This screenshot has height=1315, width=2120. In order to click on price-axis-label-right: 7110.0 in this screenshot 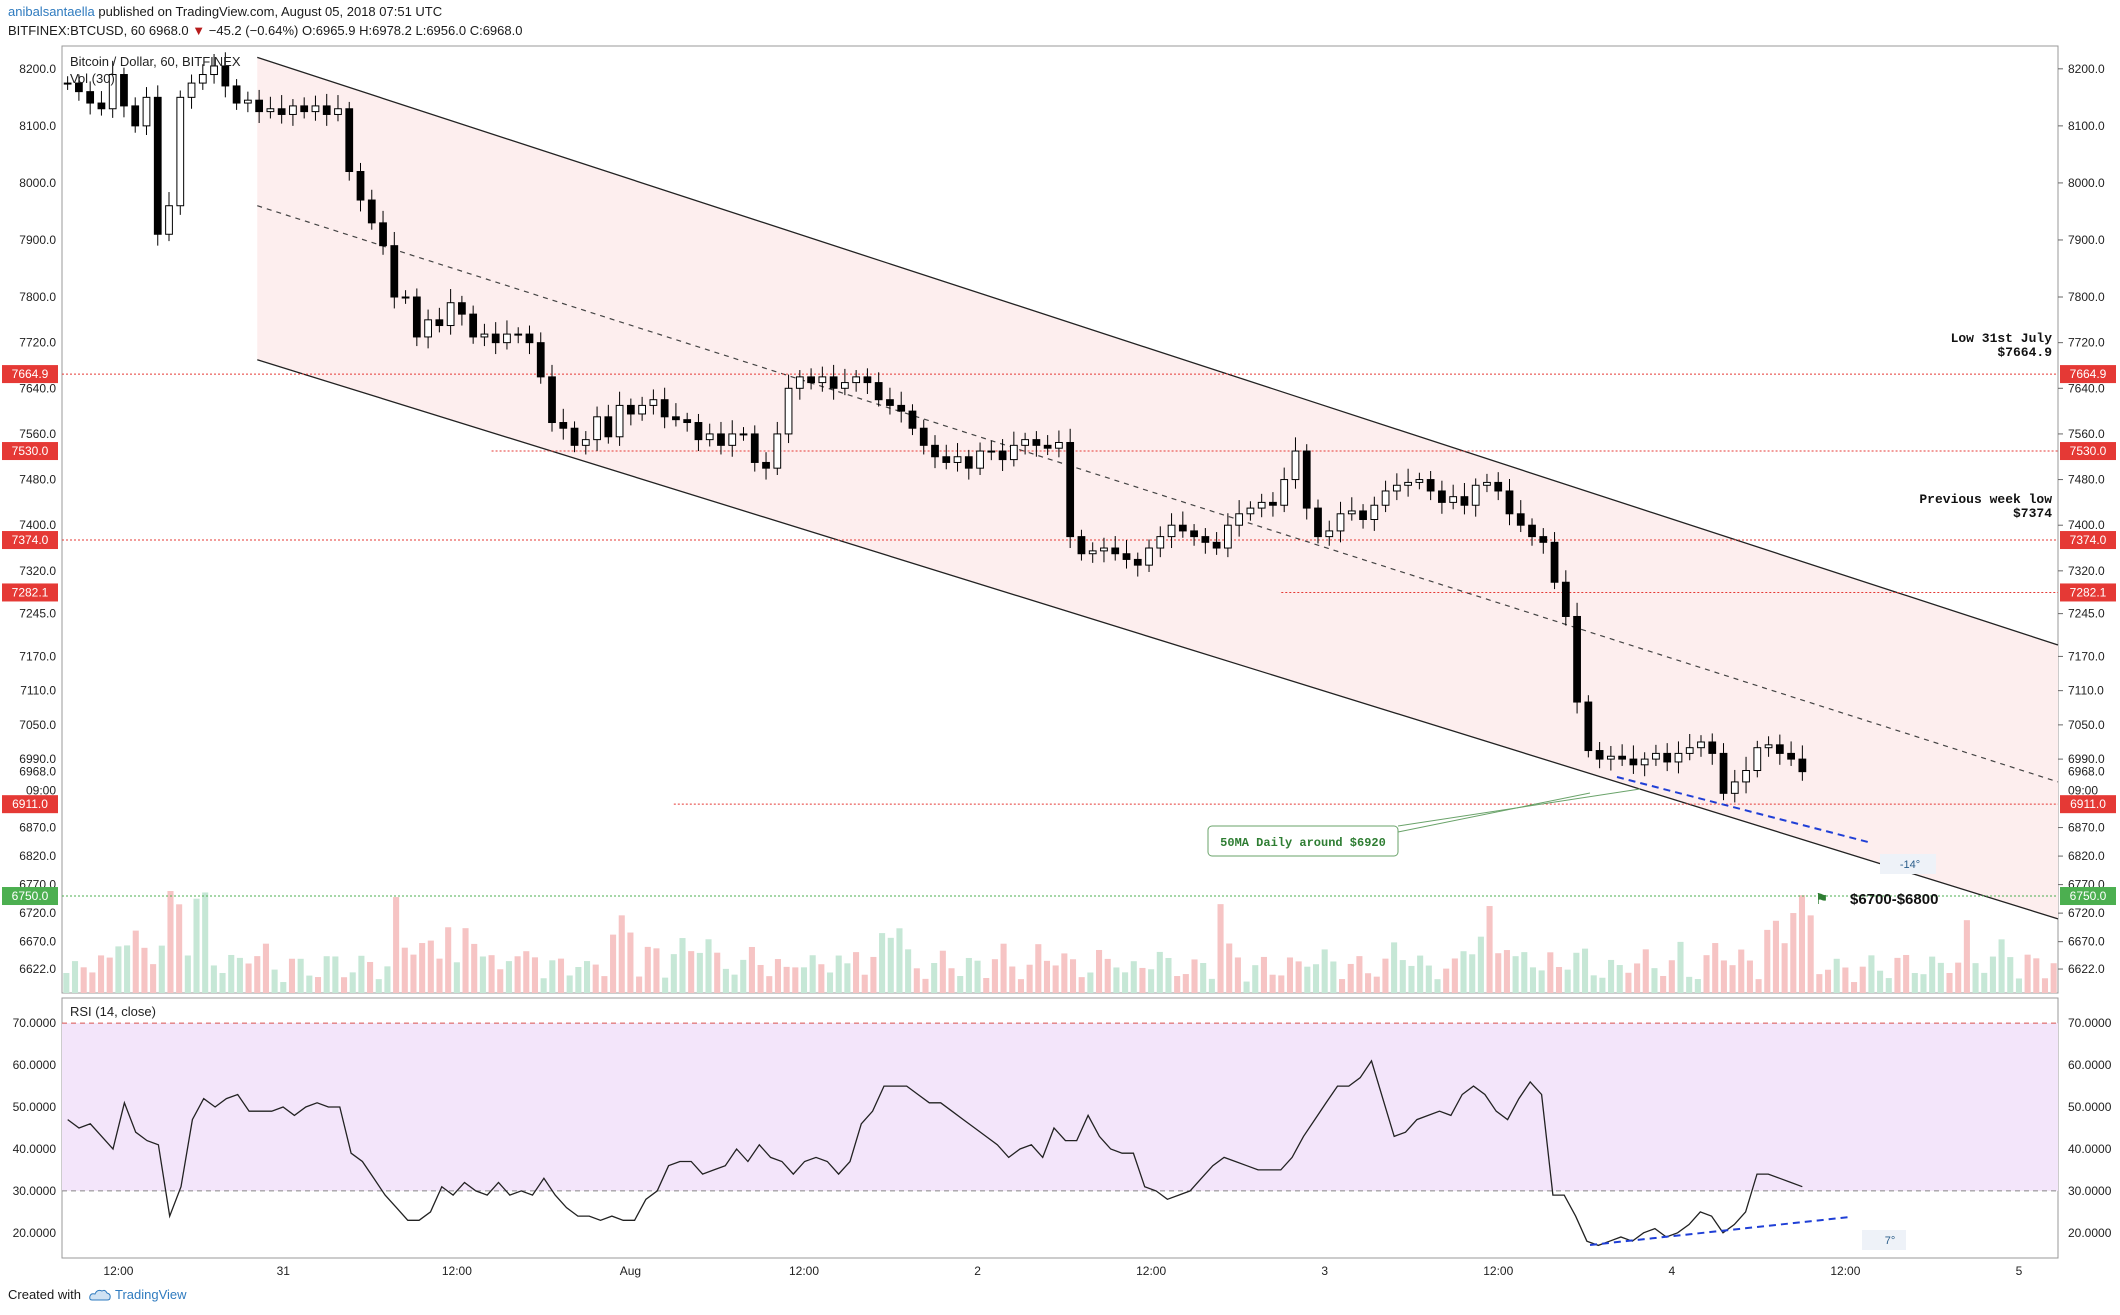, I will do `click(2086, 691)`.